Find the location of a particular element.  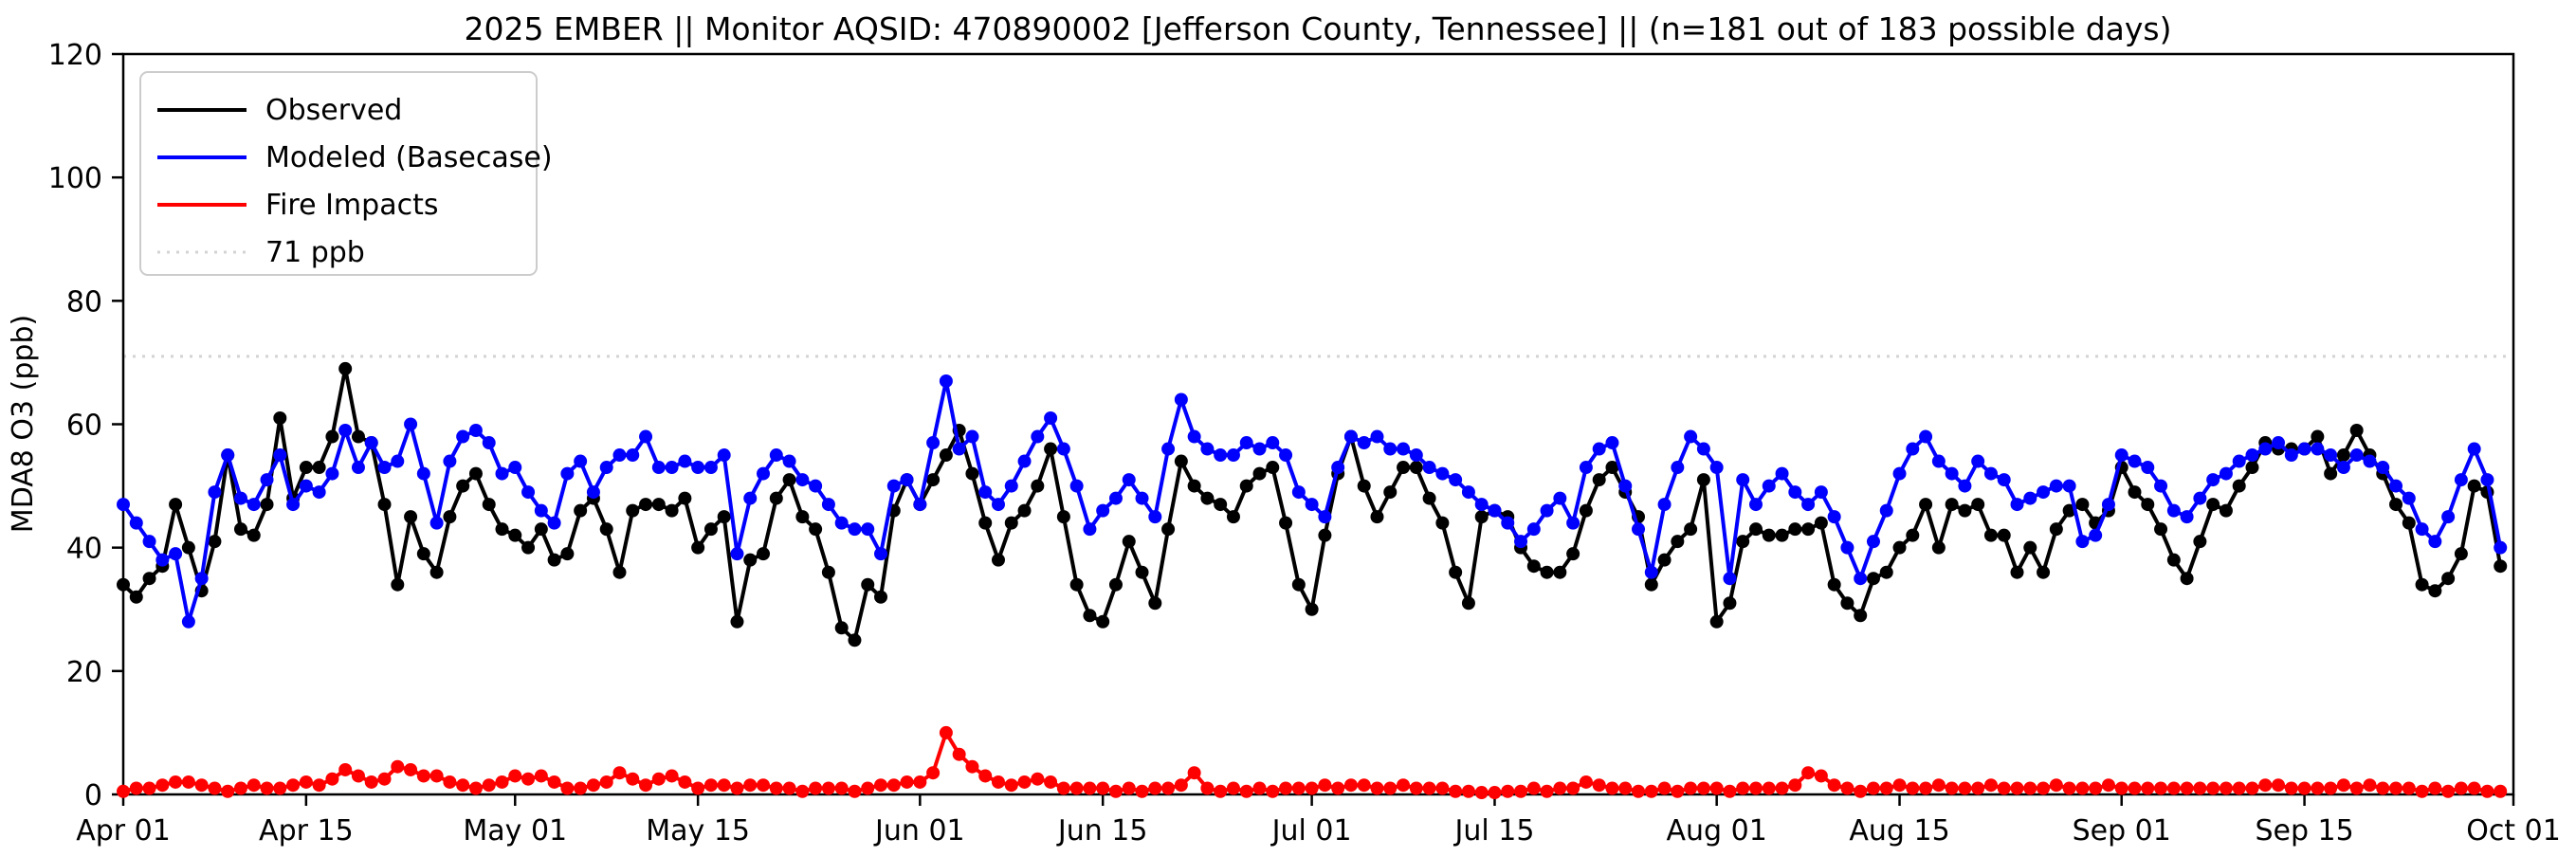

y-tick-label: 80 is located at coordinates (84, 302).